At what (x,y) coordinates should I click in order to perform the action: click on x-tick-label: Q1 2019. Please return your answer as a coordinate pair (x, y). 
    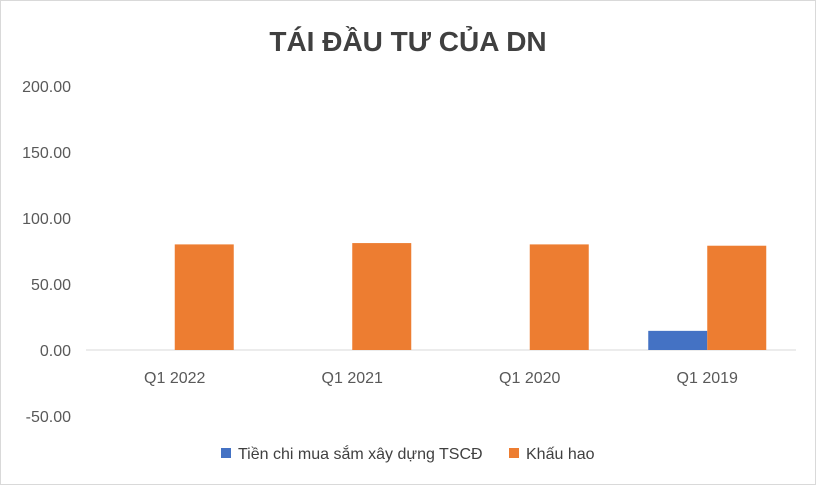
    Looking at the image, I should click on (707, 378).